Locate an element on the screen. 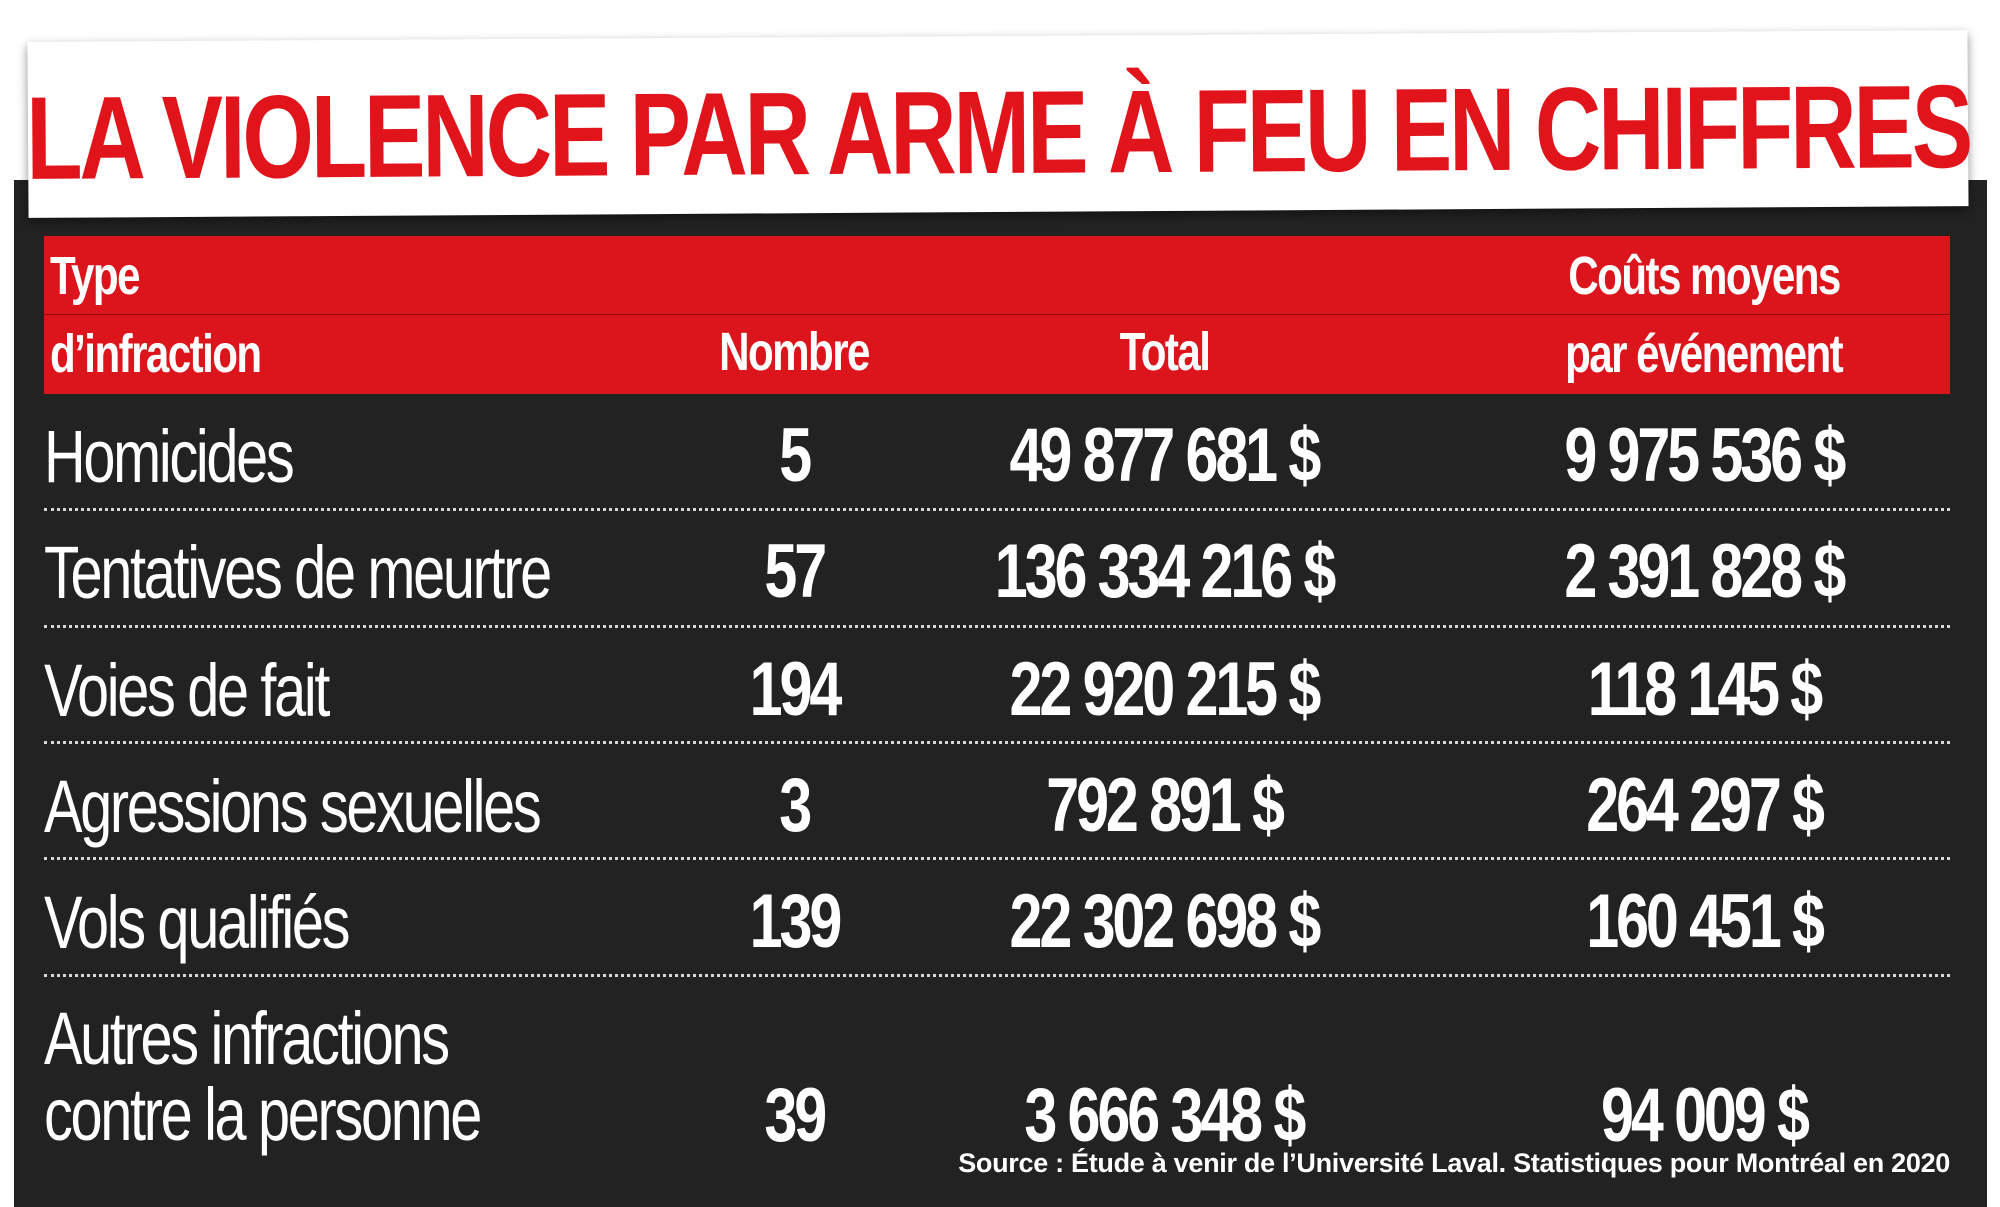  row-total-value: 49 877 681 $ is located at coordinates (1165, 455).